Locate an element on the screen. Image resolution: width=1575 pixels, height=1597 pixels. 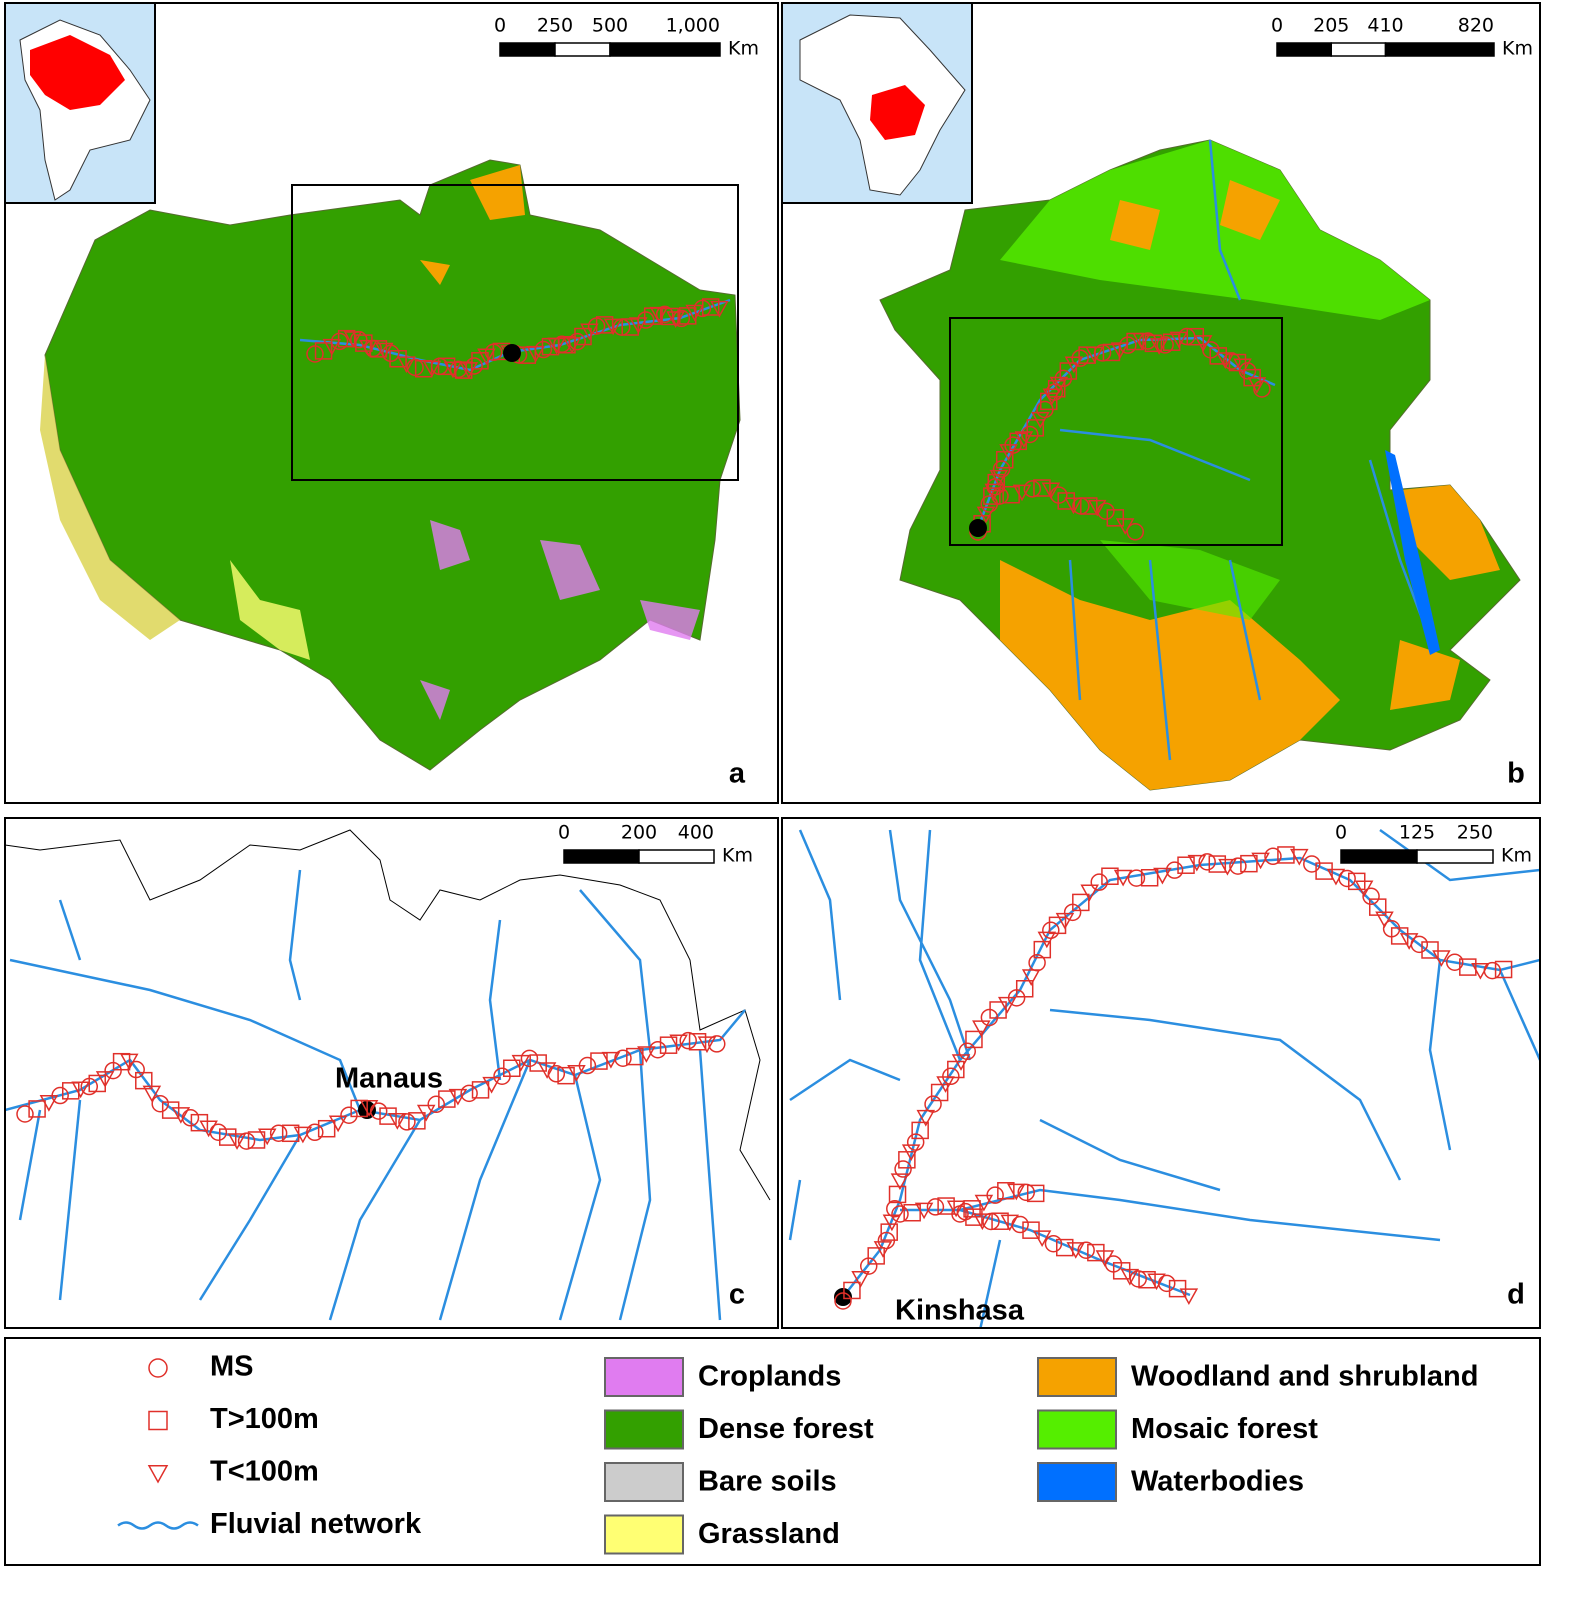
panel-letter: d is located at coordinates (1516, 1295).